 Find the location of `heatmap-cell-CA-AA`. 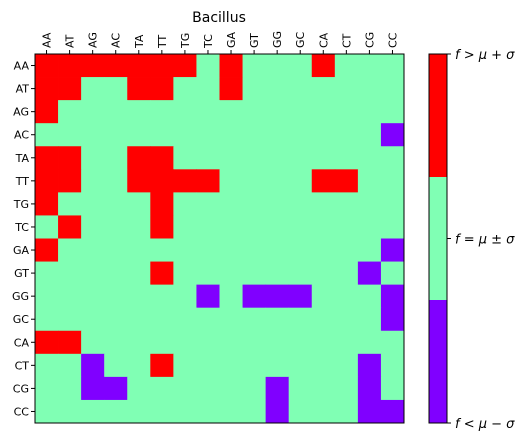

heatmap-cell-CA-AA is located at coordinates (47, 342).